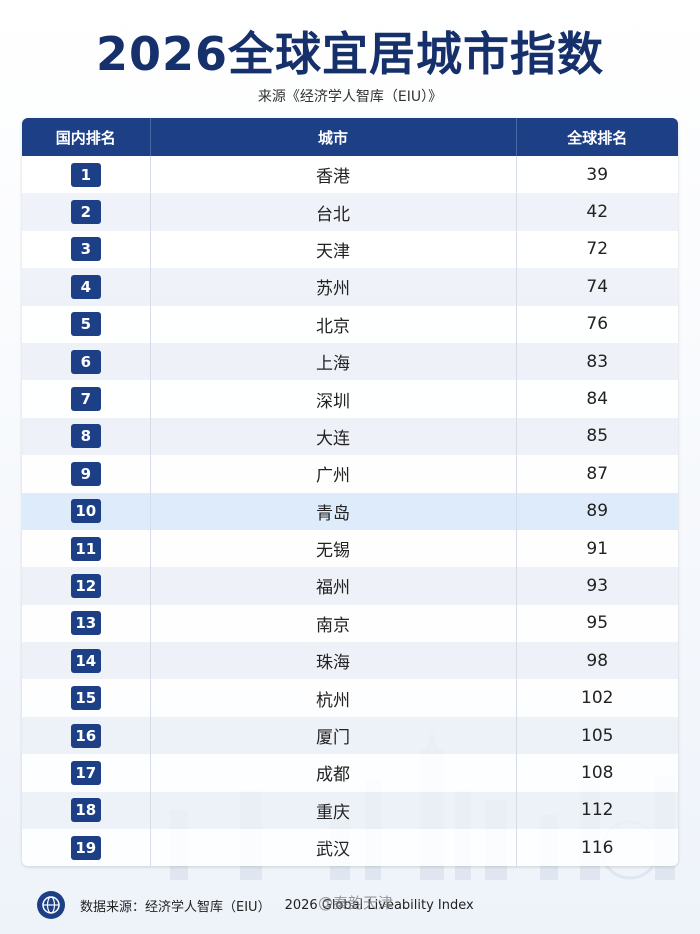 This screenshot has height=934, width=700. I want to click on rank-cell: 16, so click(86, 735).